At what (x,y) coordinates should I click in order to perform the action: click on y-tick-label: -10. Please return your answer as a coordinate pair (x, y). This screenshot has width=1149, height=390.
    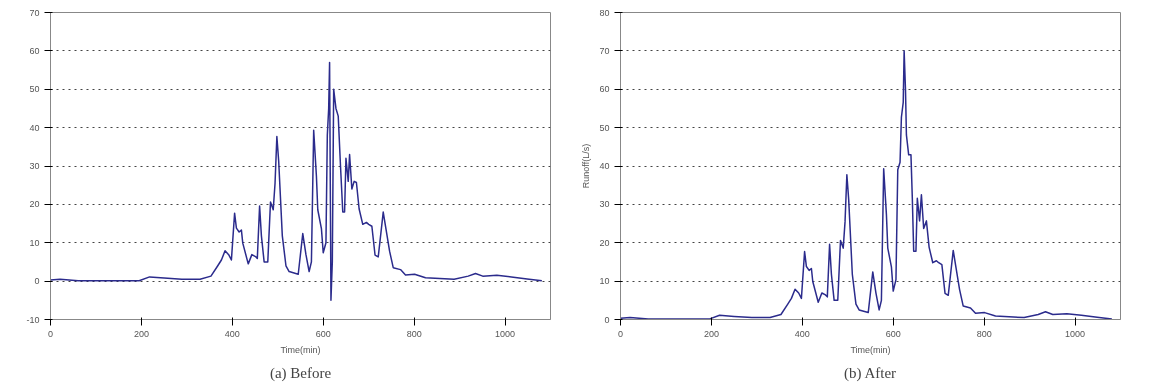
    Looking at the image, I should click on (33, 319).